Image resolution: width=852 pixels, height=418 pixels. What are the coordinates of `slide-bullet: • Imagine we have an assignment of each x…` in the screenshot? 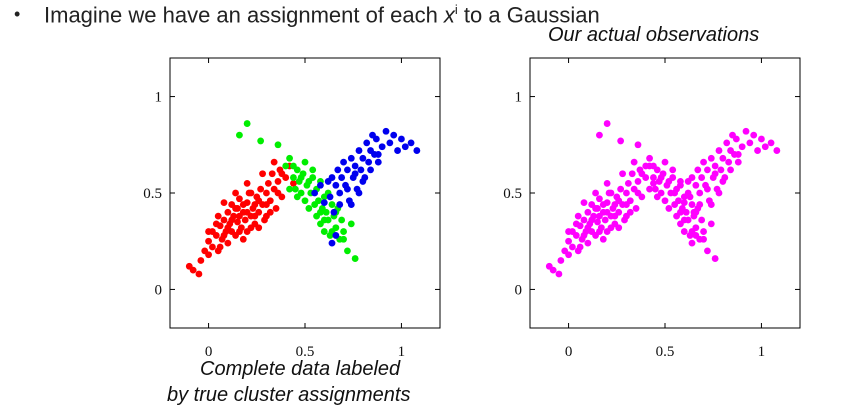 It's located at (307, 15).